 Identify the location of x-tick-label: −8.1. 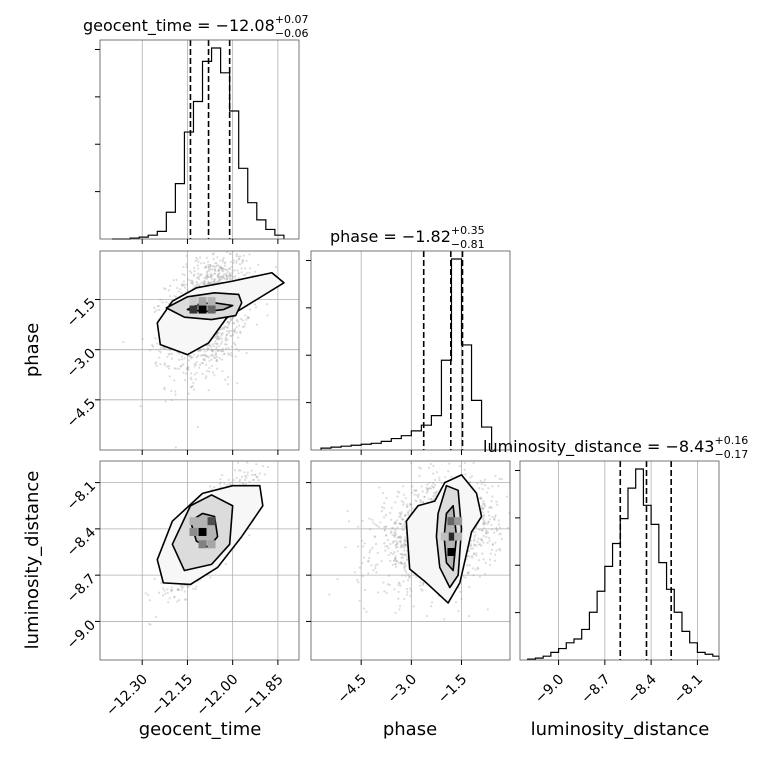
(688, 689).